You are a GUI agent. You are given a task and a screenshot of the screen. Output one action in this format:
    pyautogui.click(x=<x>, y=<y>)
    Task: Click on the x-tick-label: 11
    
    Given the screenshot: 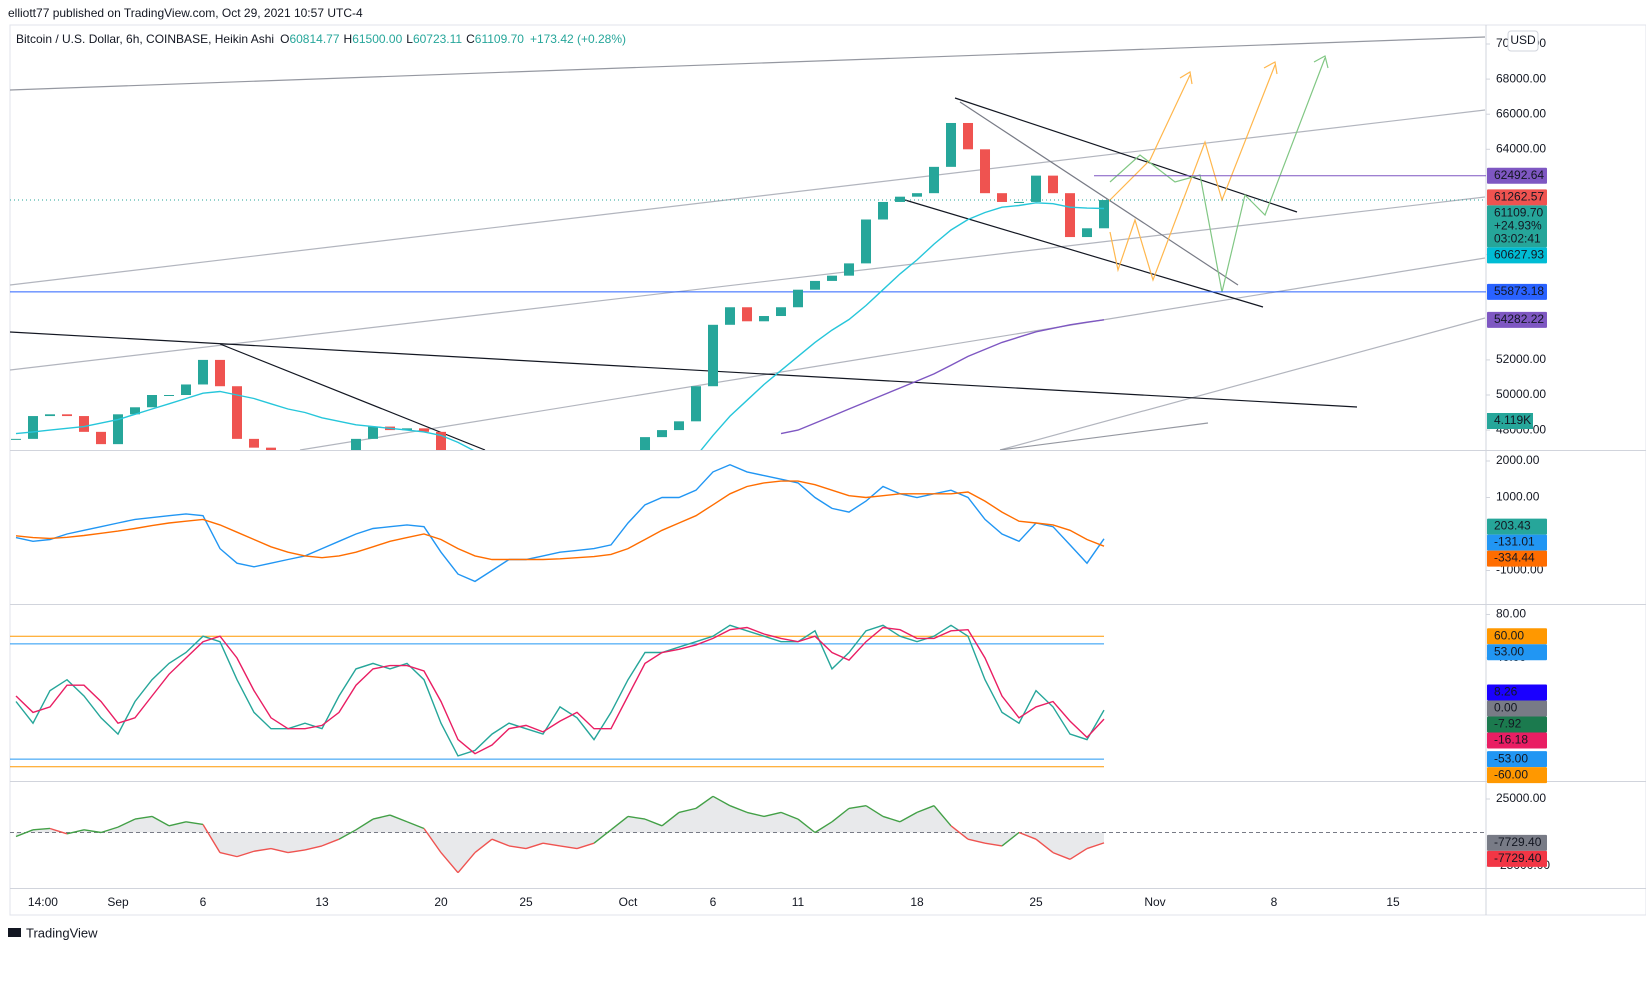 What is the action you would take?
    pyautogui.click(x=798, y=902)
    